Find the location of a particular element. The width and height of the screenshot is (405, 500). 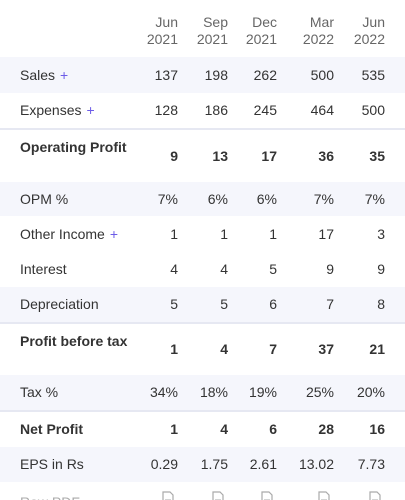

row-label-text: Operating Profit is located at coordinates (73, 147).